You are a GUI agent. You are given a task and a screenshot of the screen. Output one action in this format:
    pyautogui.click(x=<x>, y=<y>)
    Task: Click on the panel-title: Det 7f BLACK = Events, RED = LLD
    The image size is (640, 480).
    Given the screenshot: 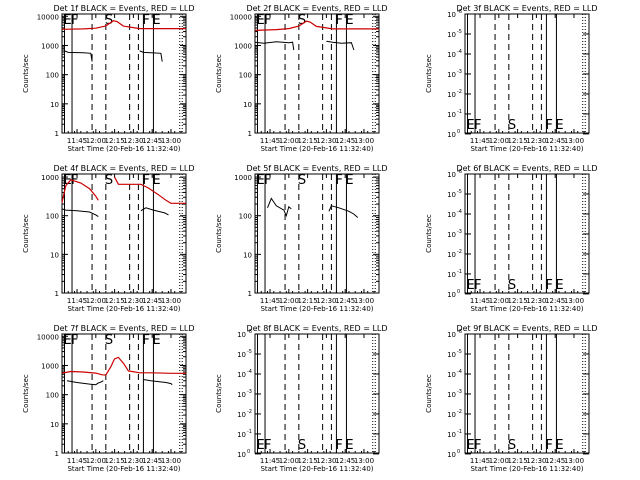 What is the action you would take?
    pyautogui.click(x=123, y=328)
    